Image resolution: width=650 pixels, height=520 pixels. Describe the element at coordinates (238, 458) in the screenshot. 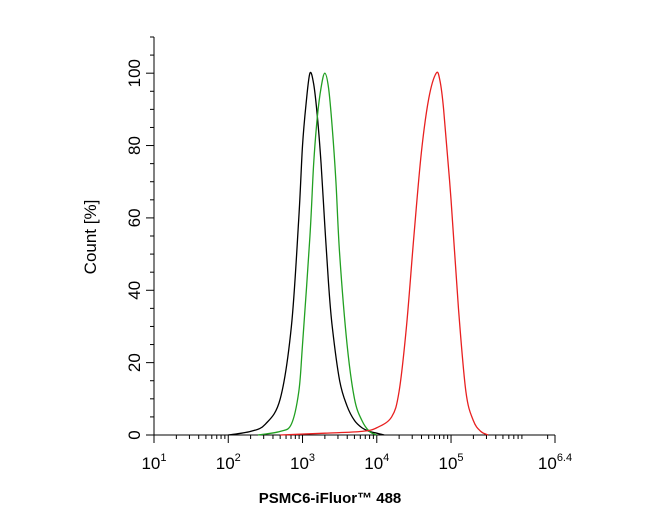

I see `x-tick-exponent: 2` at that location.